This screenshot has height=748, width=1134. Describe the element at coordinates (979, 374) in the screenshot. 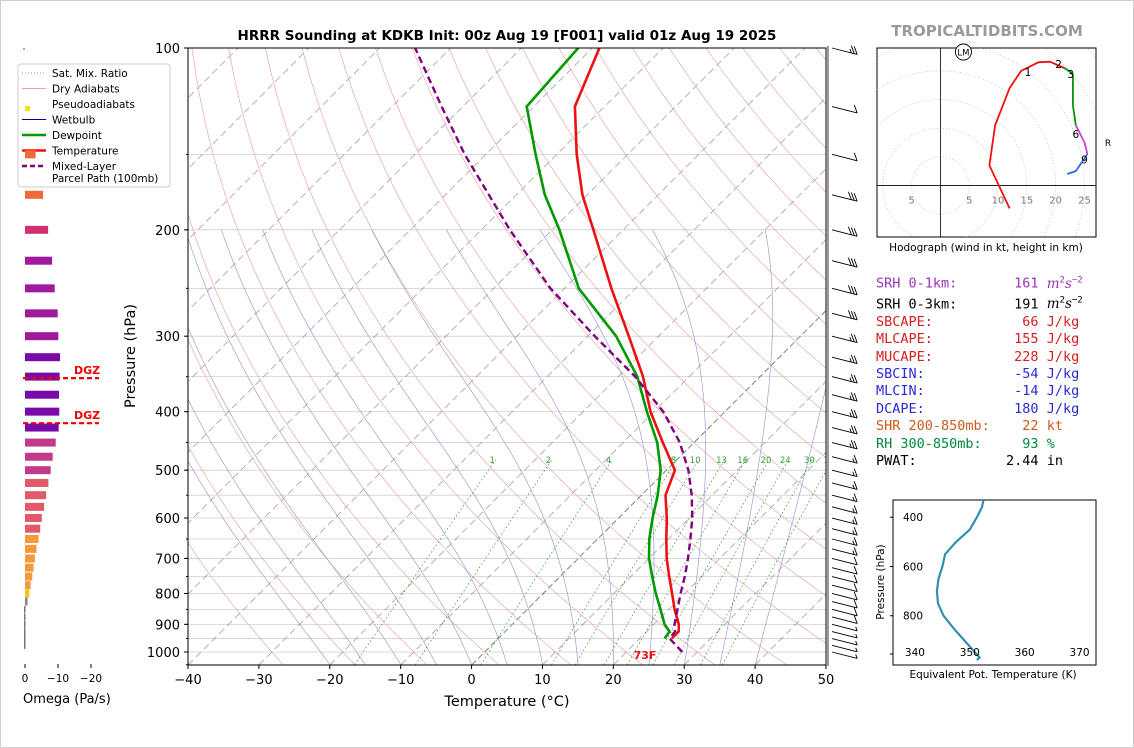

I see `param-row: SBCIN: -54 J/kg` at that location.